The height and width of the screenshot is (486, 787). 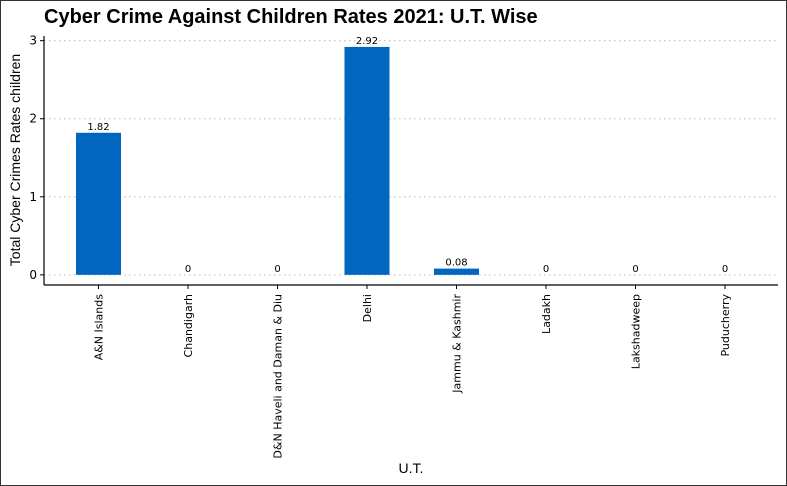 I want to click on x-tick-label: Jammu & Kashmir, so click(x=457, y=344).